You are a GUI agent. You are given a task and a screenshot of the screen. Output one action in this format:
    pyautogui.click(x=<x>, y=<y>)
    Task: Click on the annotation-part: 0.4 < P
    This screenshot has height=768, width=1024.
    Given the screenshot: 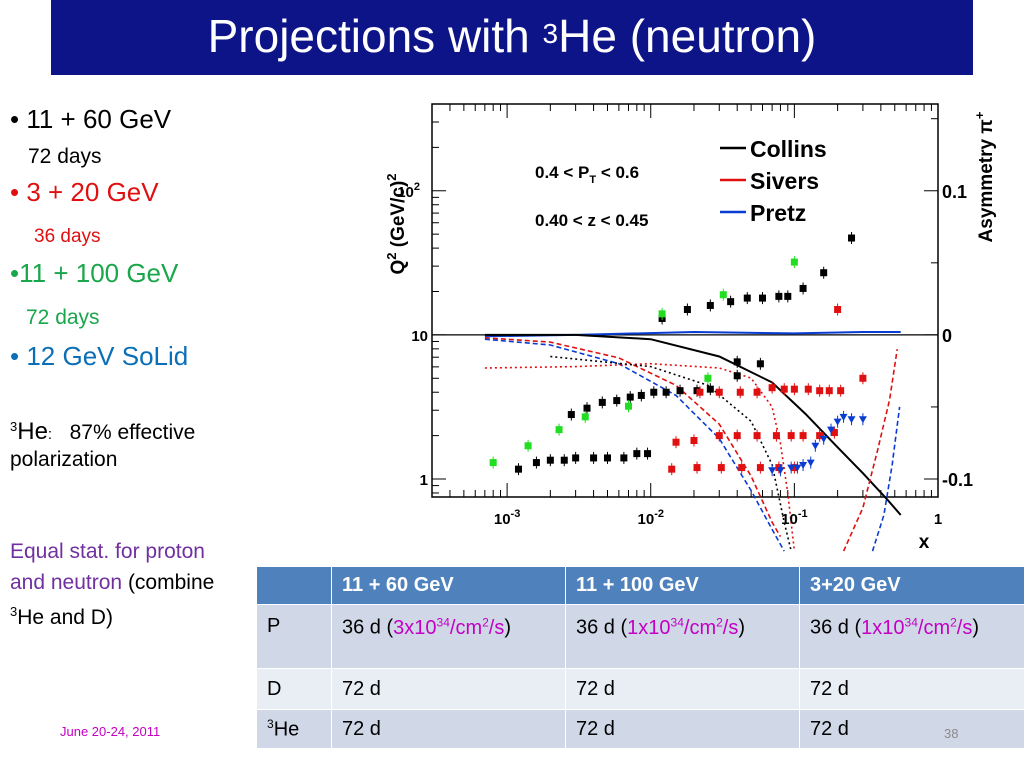 What is the action you would take?
    pyautogui.click(x=562, y=172)
    